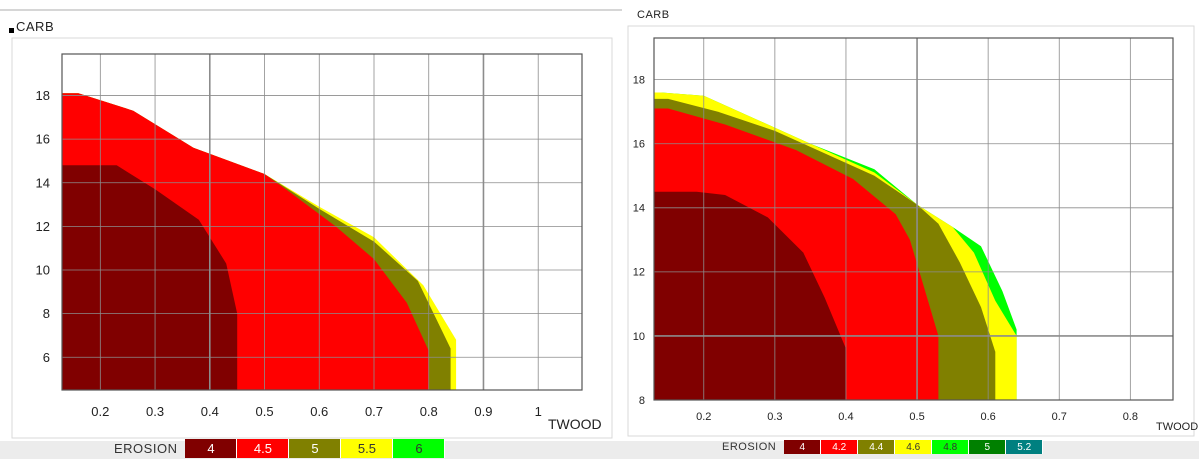 Image resolution: width=1199 pixels, height=459 pixels. I want to click on y-tick-label: 6, so click(46, 357).